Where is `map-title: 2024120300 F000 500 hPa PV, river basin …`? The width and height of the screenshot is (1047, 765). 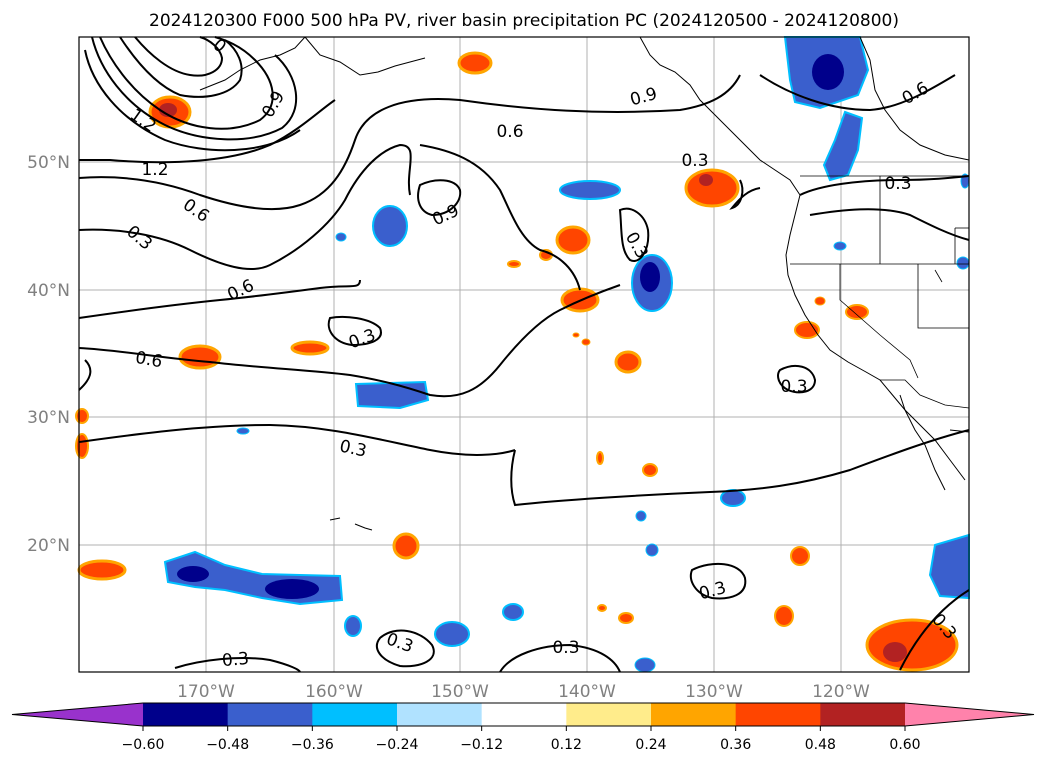
map-title: 2024120300 F000 500 hPa PV, river basin … is located at coordinates (524, 21).